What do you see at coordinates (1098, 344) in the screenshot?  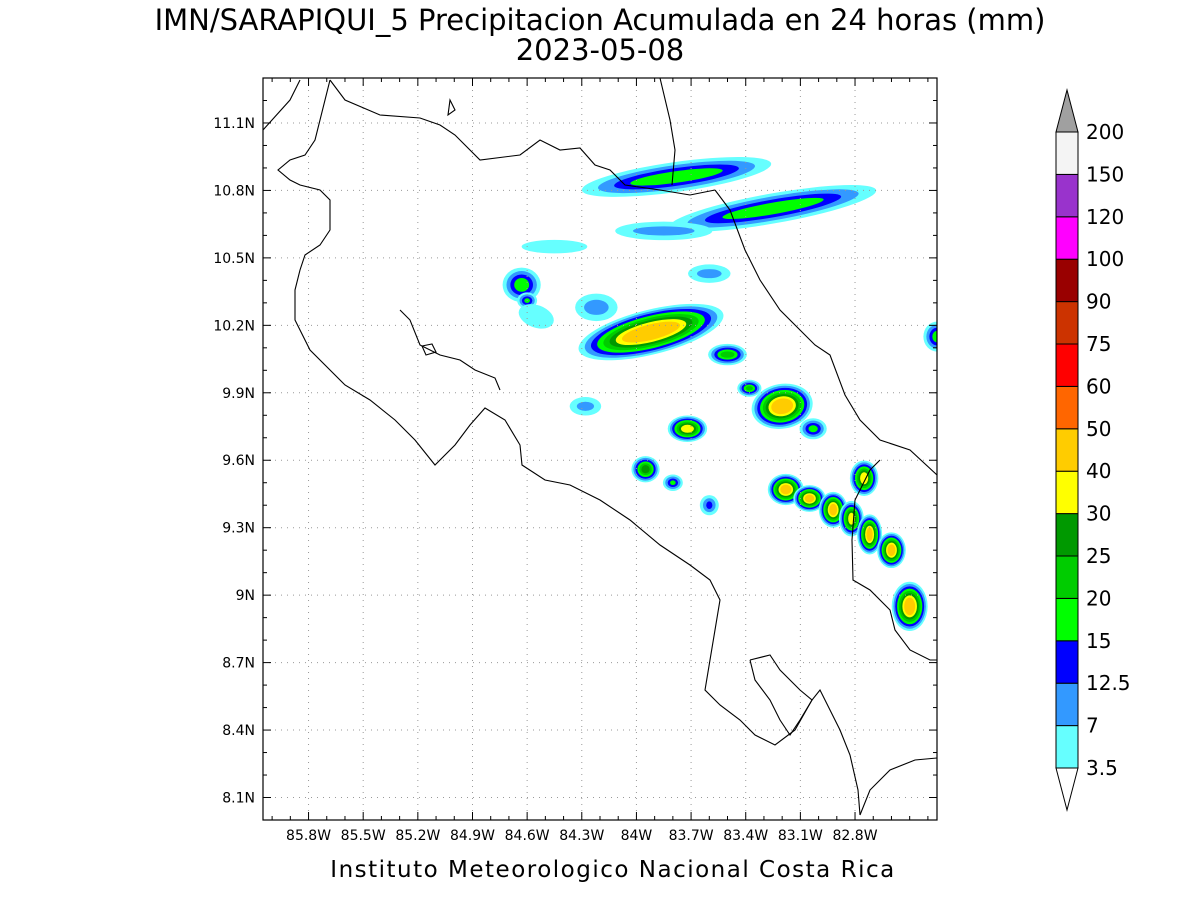 I see `colorbar-label: 75` at bounding box center [1098, 344].